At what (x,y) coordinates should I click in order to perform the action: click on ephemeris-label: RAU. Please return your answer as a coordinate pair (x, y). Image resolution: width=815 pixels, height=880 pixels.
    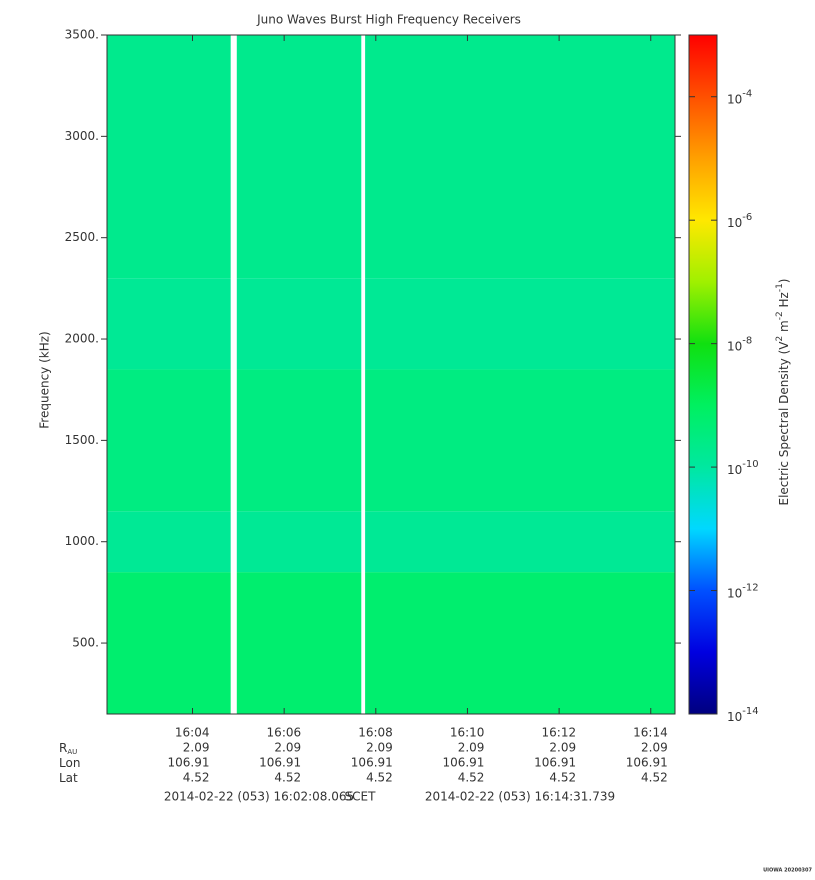
    Looking at the image, I should click on (68, 749).